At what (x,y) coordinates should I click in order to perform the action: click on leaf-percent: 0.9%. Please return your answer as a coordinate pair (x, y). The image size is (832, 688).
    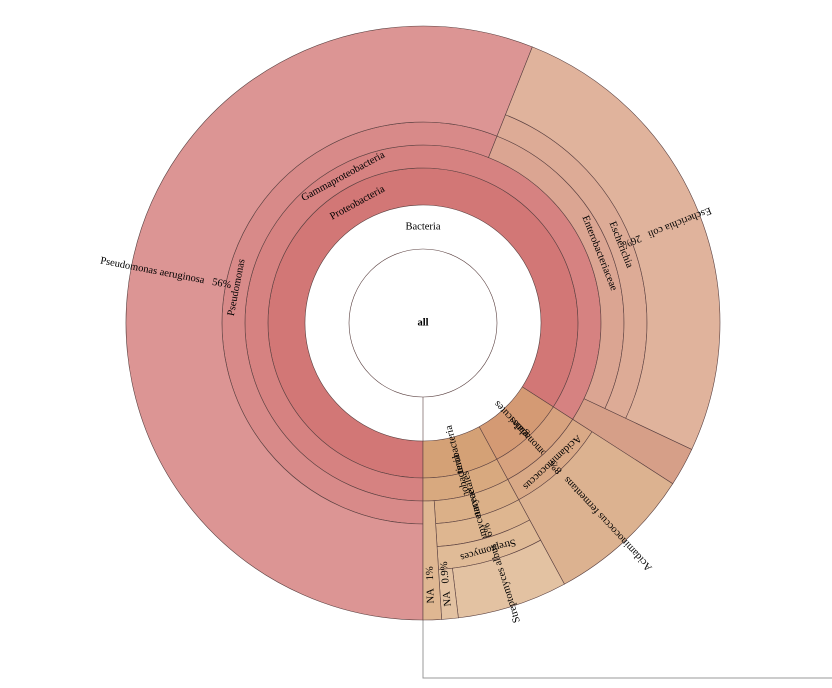
    Looking at the image, I should click on (445, 572).